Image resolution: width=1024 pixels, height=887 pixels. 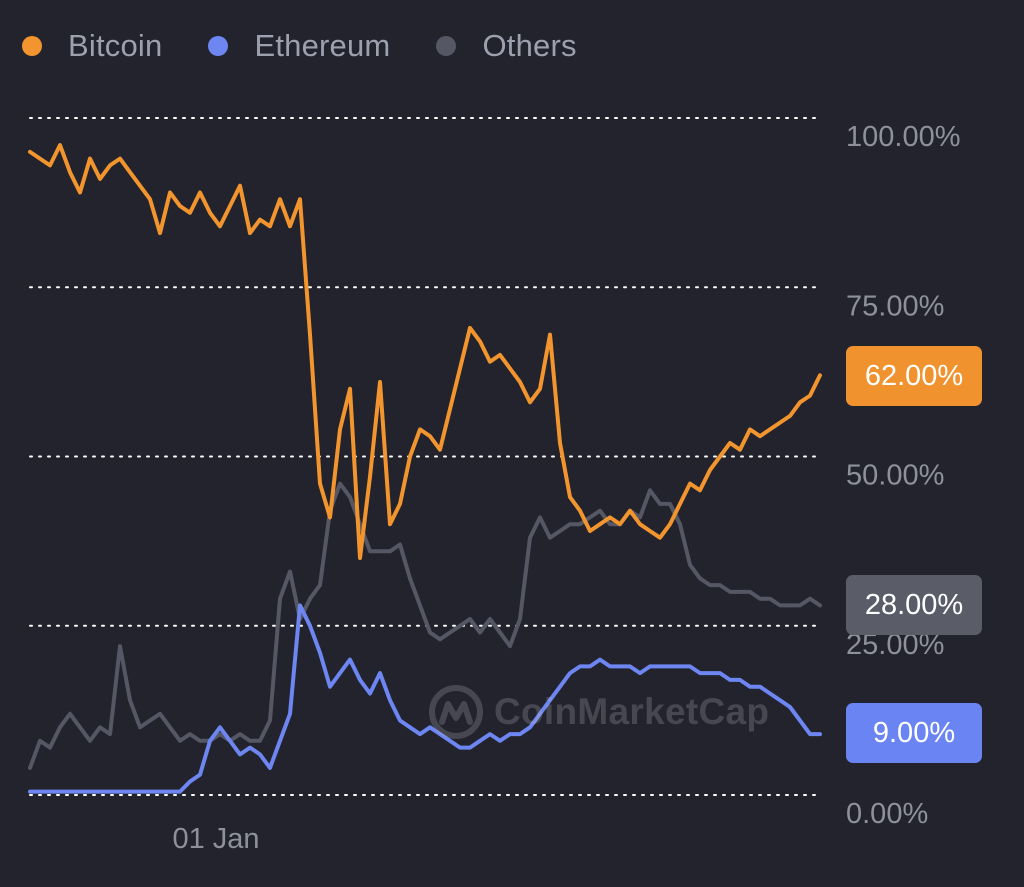 I want to click on x-axis-tick-labels: 01 Jan, so click(x=215, y=839).